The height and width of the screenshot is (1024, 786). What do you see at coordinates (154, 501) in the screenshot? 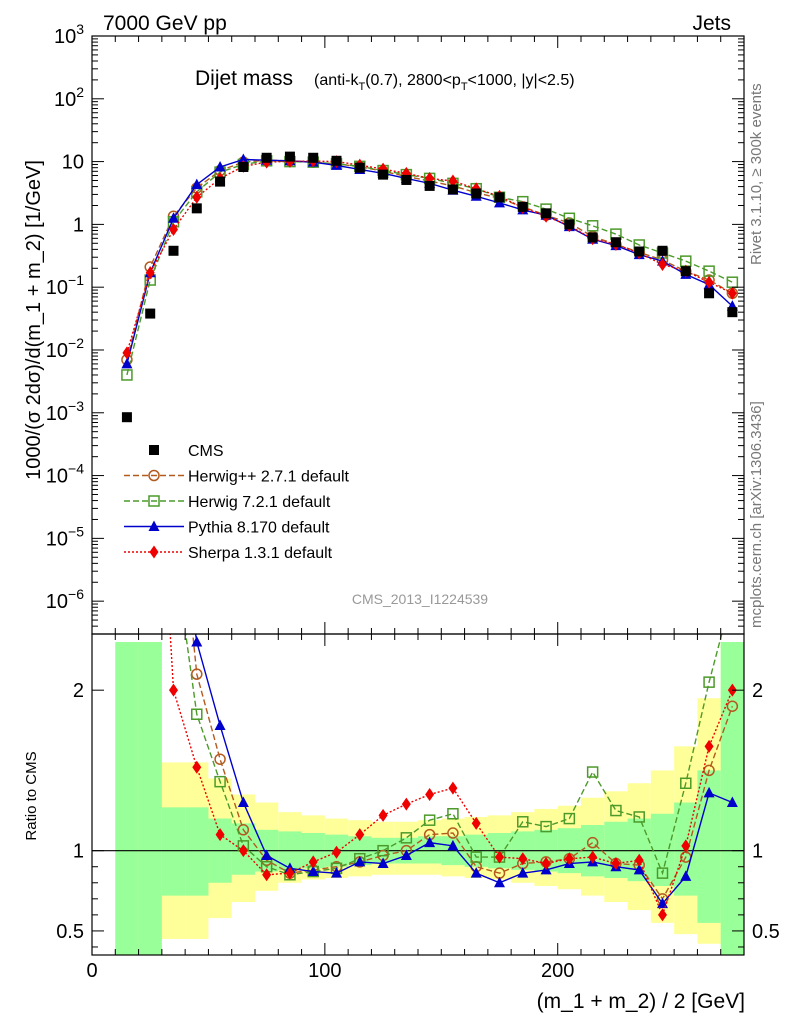
I see `legend-herwig7-marker` at bounding box center [154, 501].